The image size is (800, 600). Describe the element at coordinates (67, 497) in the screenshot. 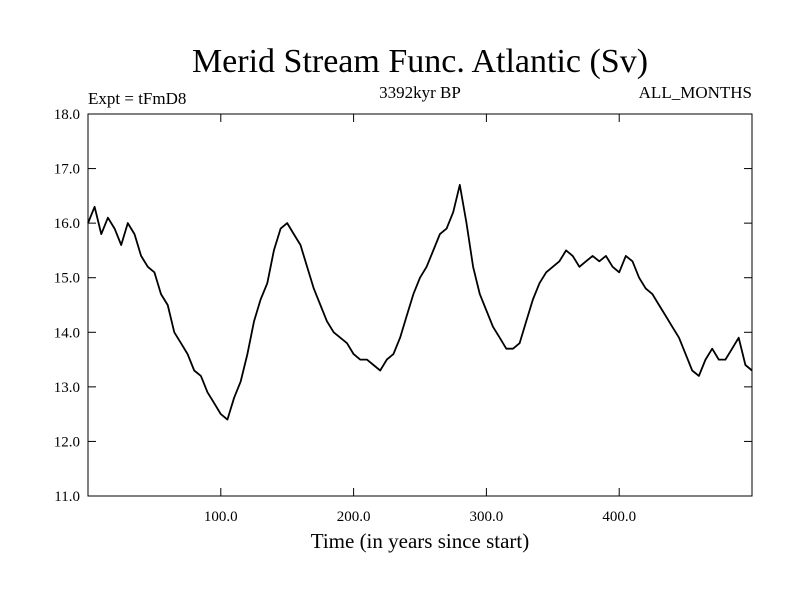

I see `y-tick-label: 11.0` at that location.